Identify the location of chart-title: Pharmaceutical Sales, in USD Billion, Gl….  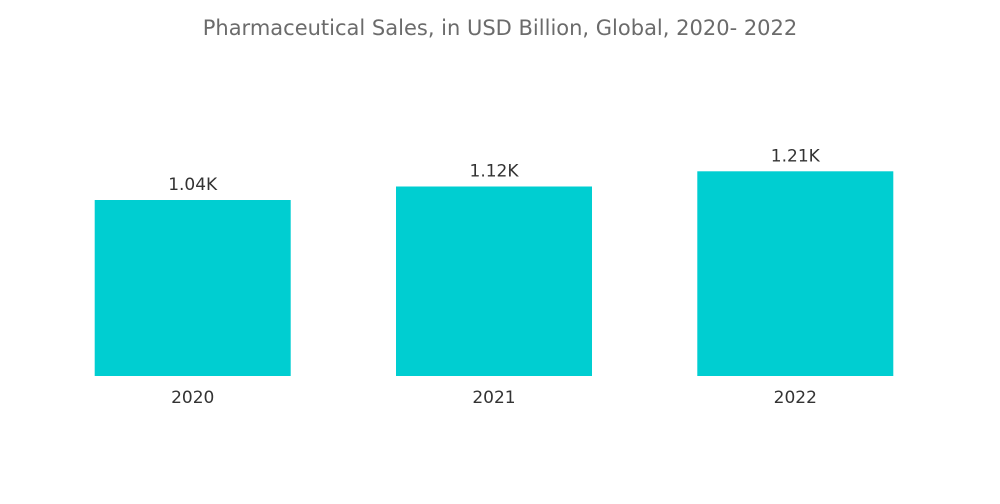
(500, 28).